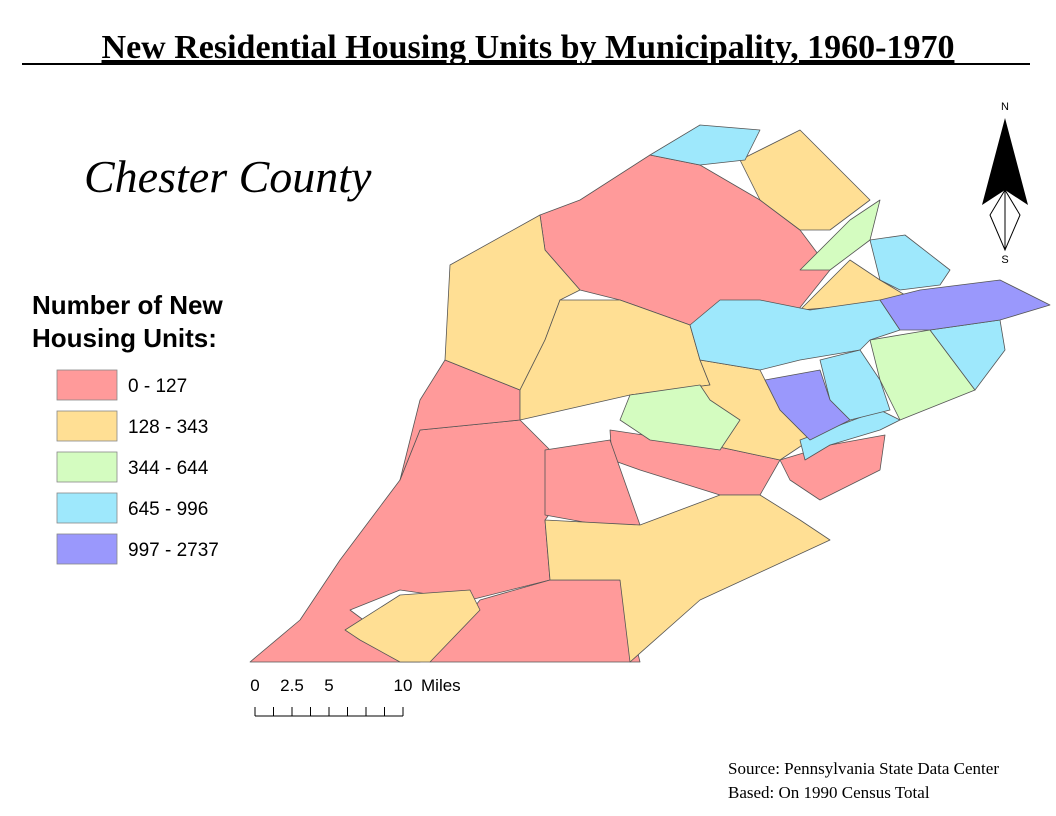 Image resolution: width=1056 pixels, height=816 pixels. I want to click on scale-bar: 0 2.5 5 10 Miles, so click(355, 696).